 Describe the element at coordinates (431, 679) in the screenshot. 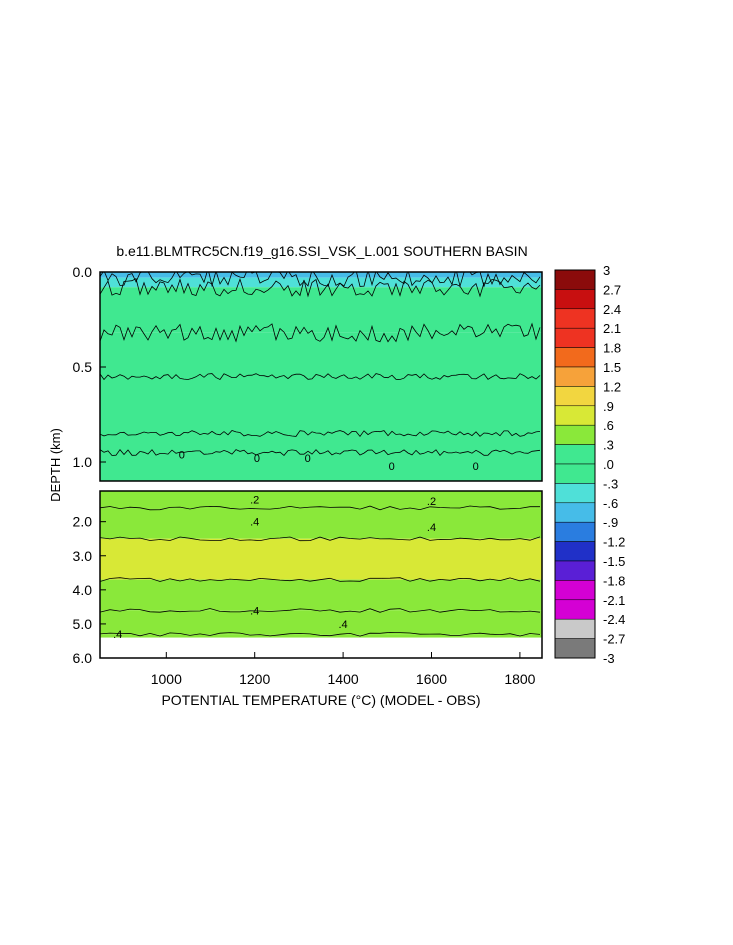

I see `x-tick-label: 1600` at that location.